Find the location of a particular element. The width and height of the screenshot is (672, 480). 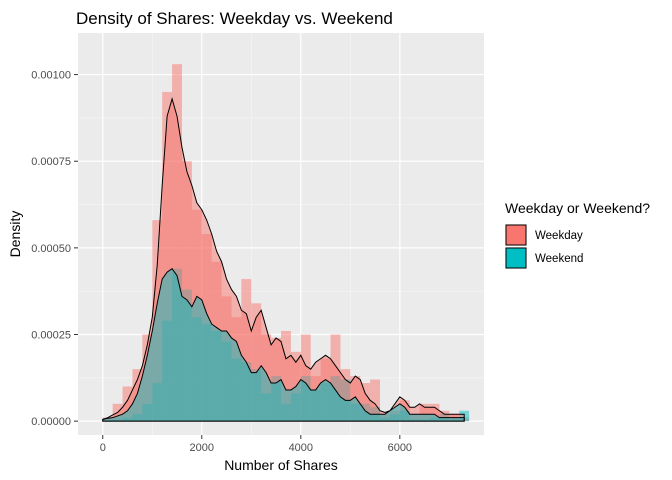

y-tick-label: 0.00000 is located at coordinates (51, 422).